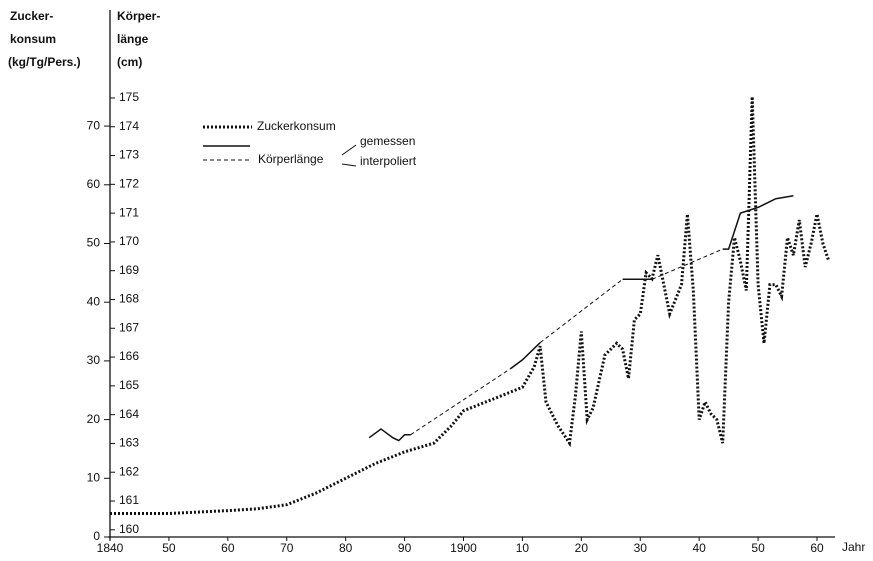 The image size is (873, 561). I want to click on legend-label: Körperlänge, so click(291, 159).